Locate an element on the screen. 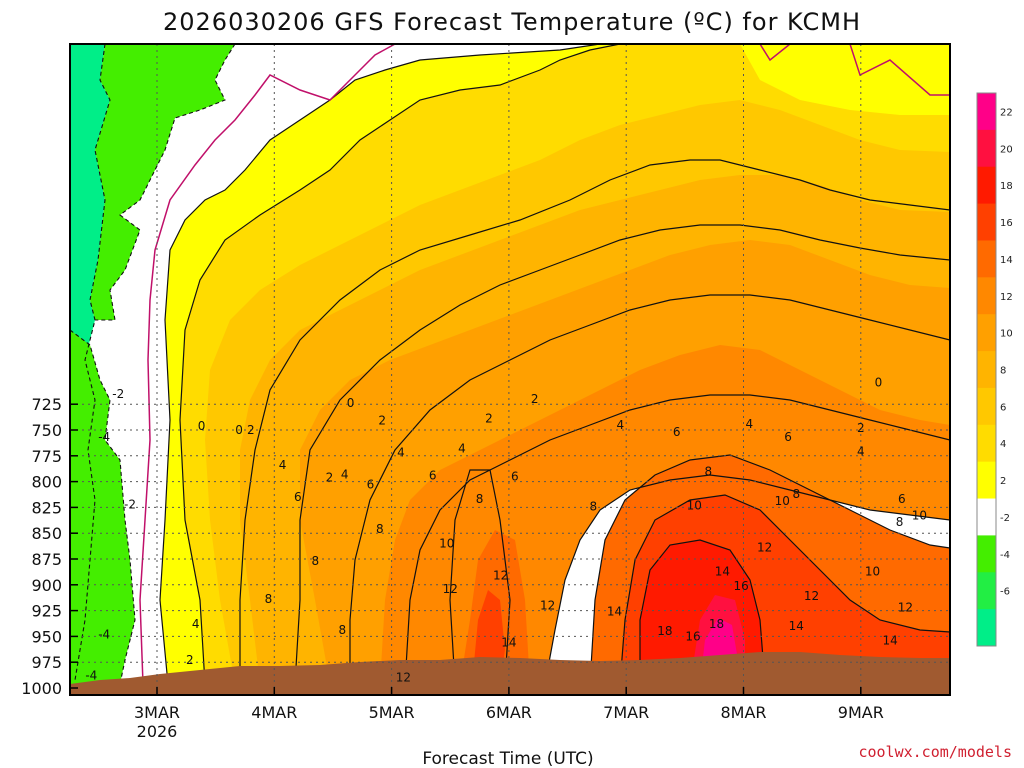 The image size is (1024, 768). y-tick-label: 775 is located at coordinates (46, 456).